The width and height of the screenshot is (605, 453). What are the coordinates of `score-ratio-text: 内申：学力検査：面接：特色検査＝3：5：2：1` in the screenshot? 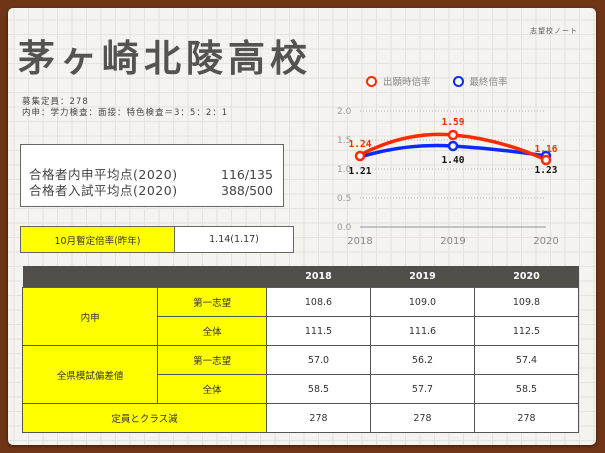 It's located at (125, 113).